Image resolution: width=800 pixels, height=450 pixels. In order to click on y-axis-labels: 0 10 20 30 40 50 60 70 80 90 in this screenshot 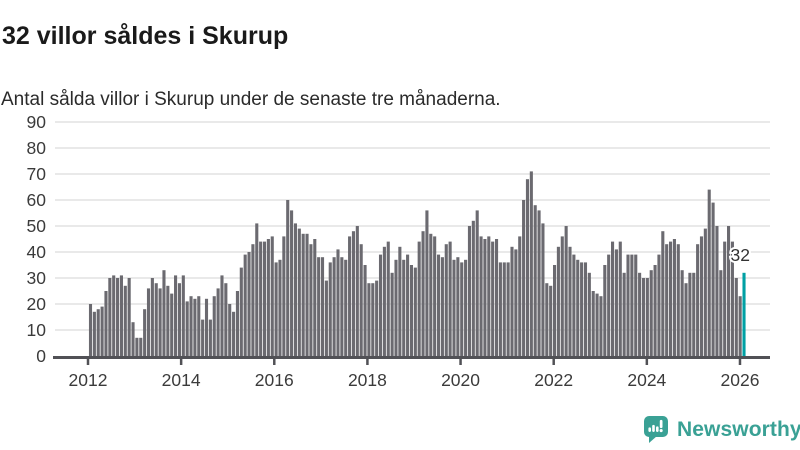, I will do `click(37, 239)`.